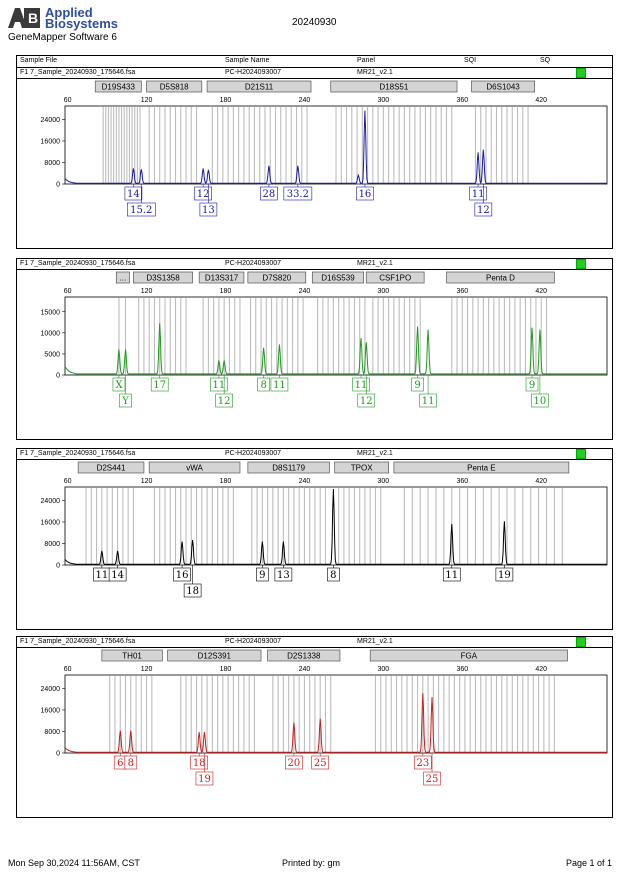 The height and width of the screenshot is (877, 620). I want to click on marker-D7S820: D7S820, so click(277, 277).